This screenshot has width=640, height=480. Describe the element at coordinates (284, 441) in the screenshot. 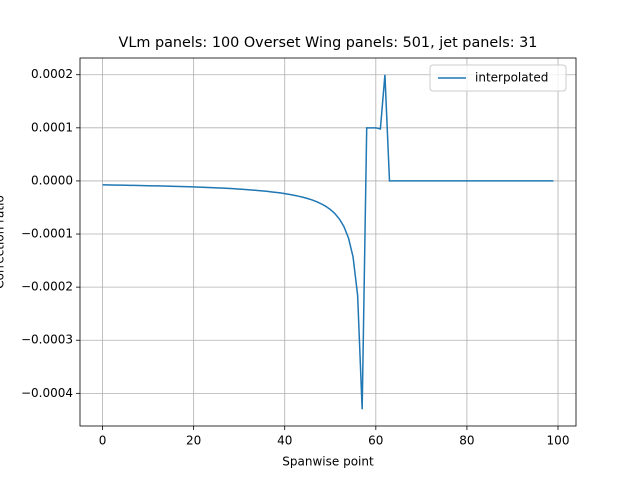

I see `x-tick-label: 40` at that location.